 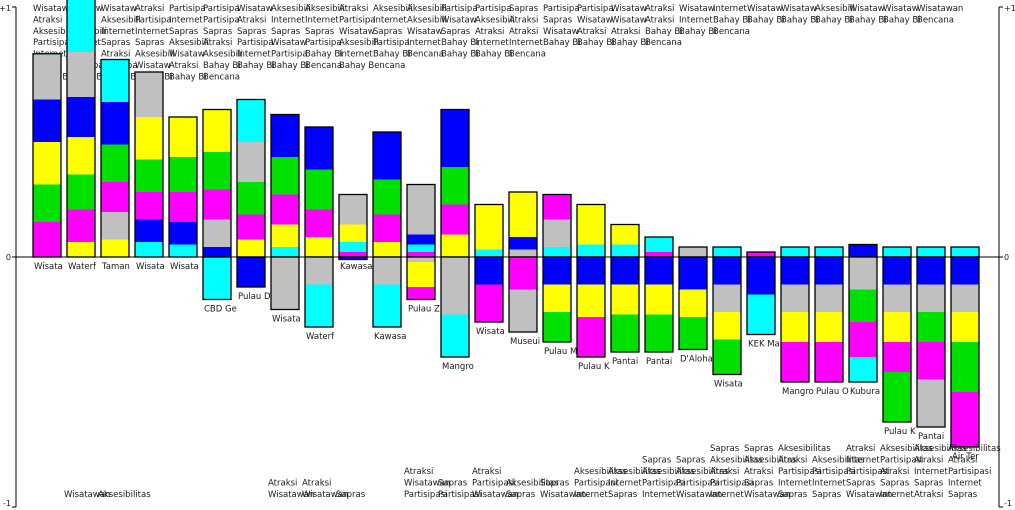 I want to click on category-label: Pulau K, so click(x=900, y=432).